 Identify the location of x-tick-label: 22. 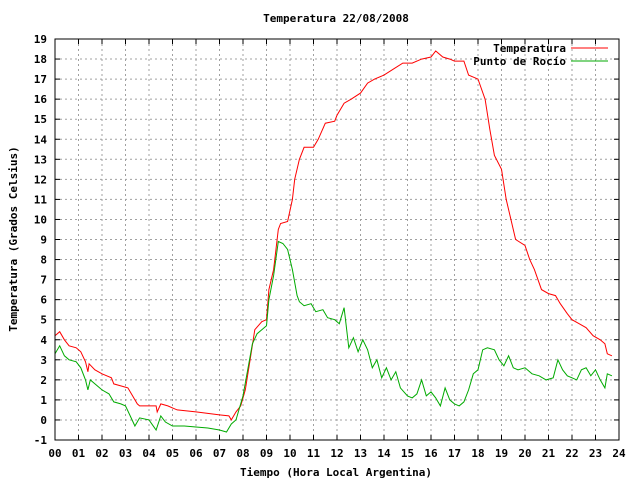
(571, 453).